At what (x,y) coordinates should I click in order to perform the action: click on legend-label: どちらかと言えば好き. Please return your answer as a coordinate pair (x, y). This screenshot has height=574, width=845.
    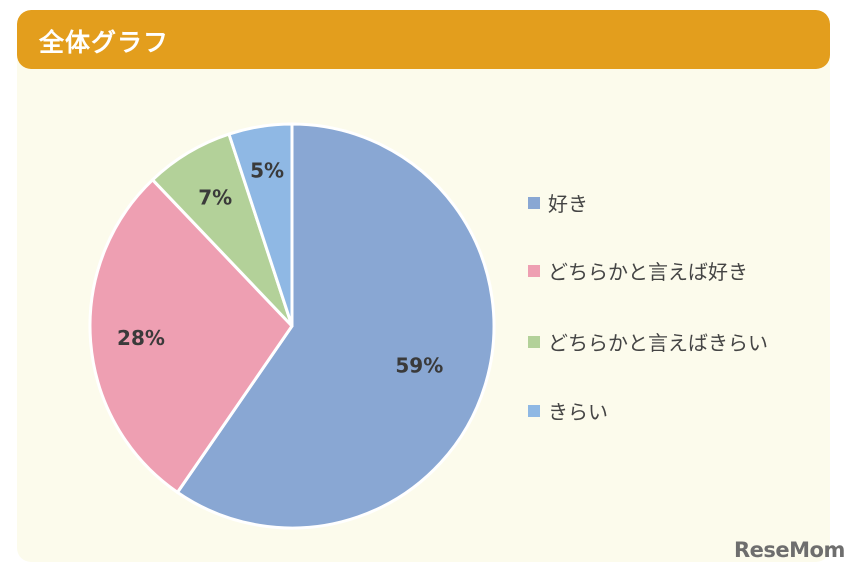
    Looking at the image, I should click on (648, 272).